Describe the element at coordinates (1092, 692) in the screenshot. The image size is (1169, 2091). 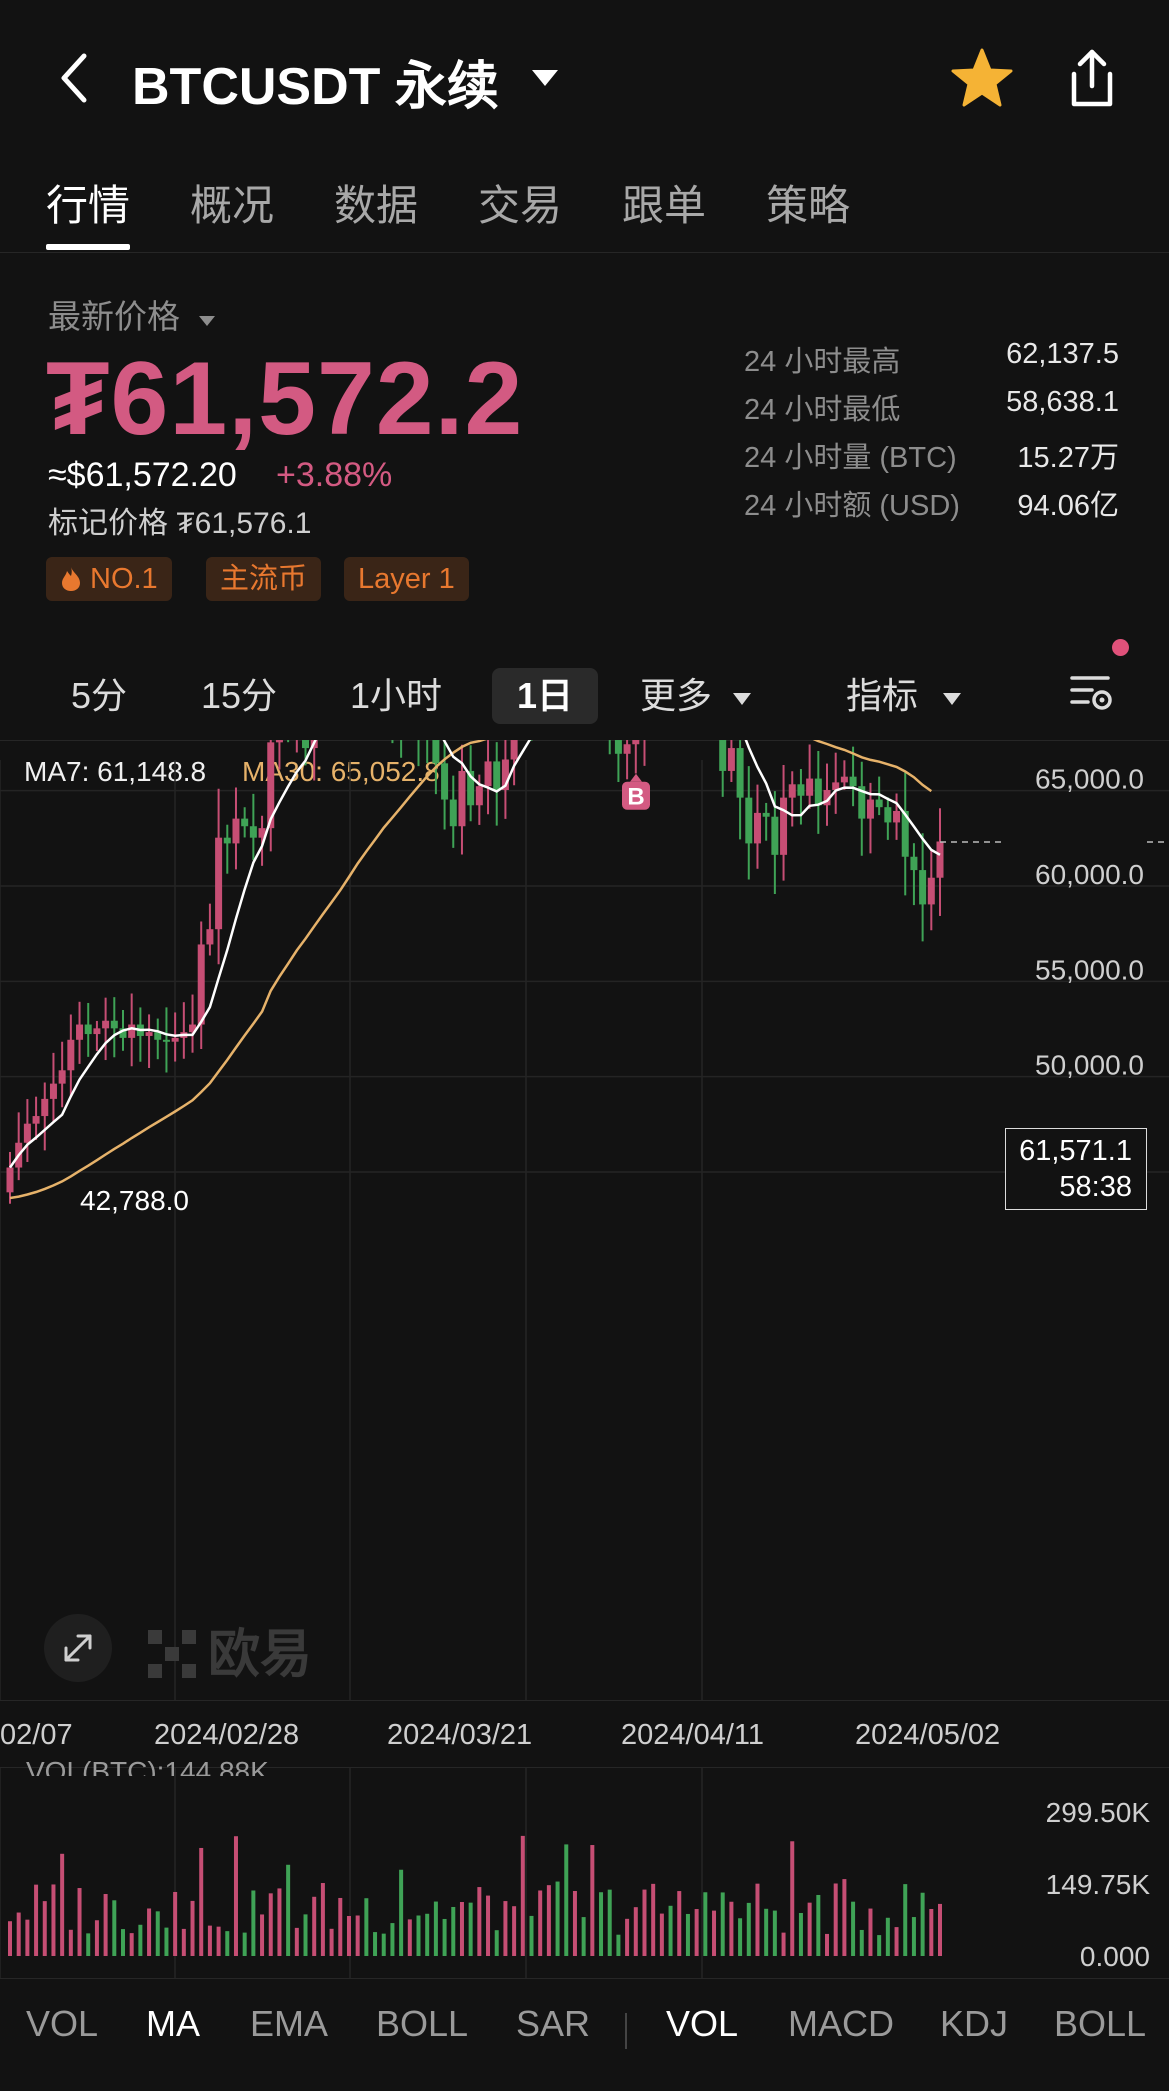
I see `chart-settings-icon` at that location.